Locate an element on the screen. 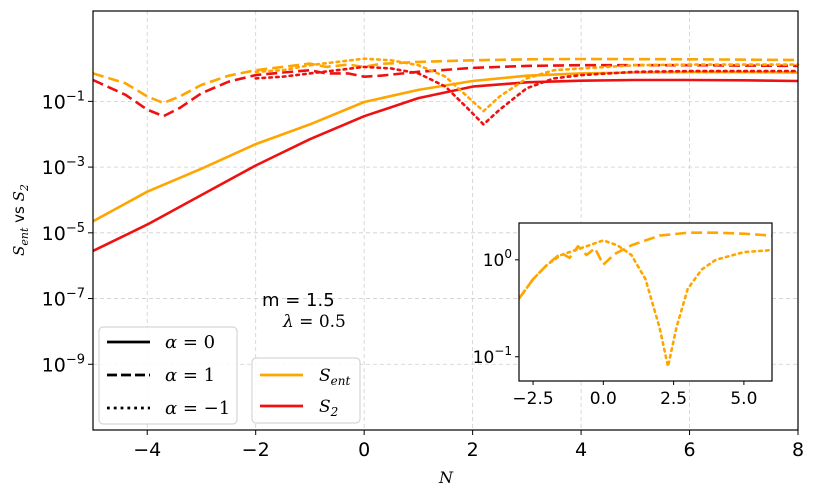 This screenshot has height=498, width=817. linestyle-legend: α = 0 α = 1 α = −1 is located at coordinates (168, 375).